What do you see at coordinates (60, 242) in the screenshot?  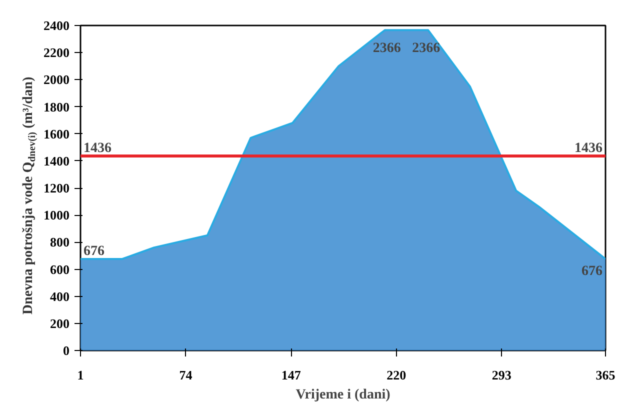 I see `y-tick-label: 800` at bounding box center [60, 242].